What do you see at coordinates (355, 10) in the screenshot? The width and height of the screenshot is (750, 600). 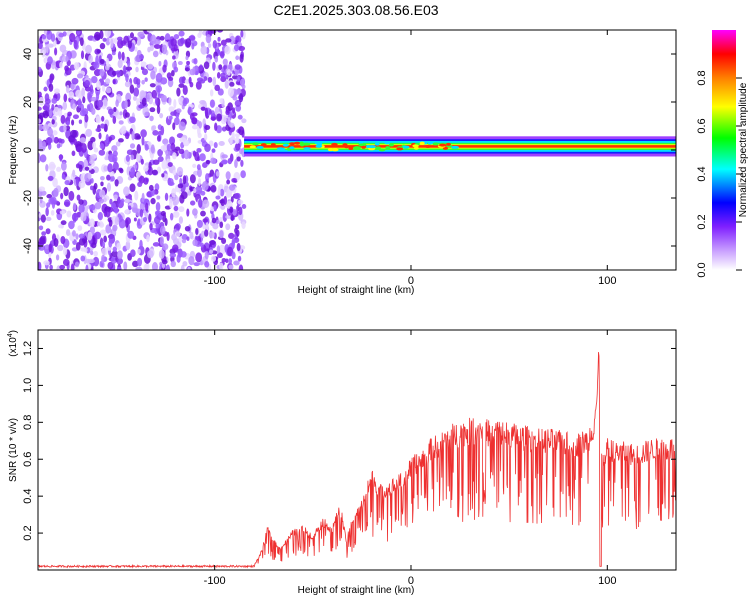 I see `chart-title: C2E1.2025.303.08.56.E03` at bounding box center [355, 10].